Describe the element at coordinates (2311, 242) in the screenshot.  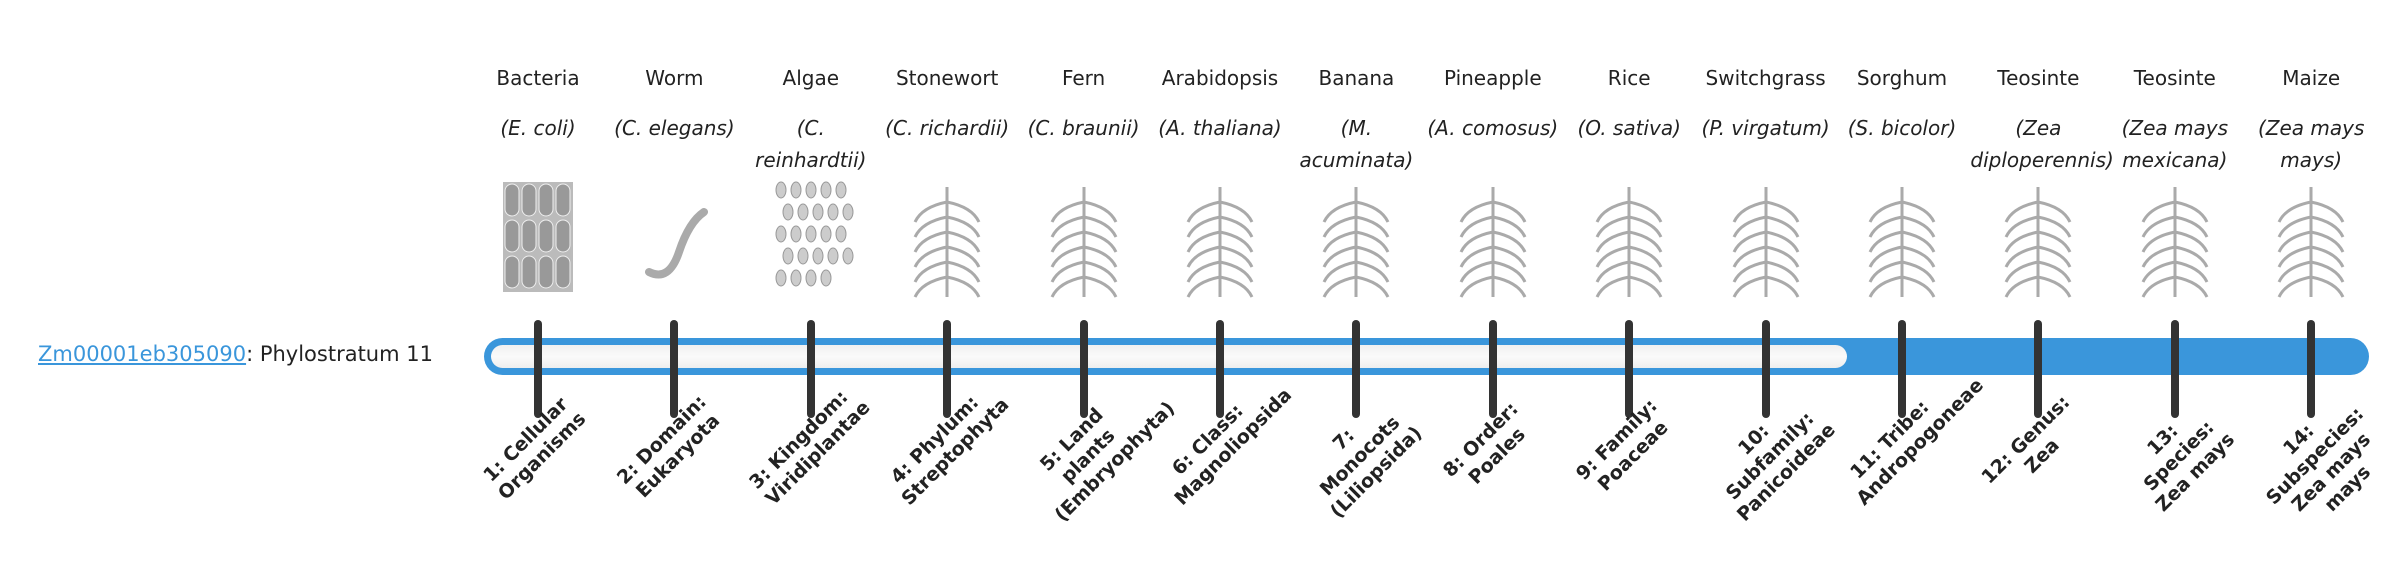
I see `maize-icon` at that location.